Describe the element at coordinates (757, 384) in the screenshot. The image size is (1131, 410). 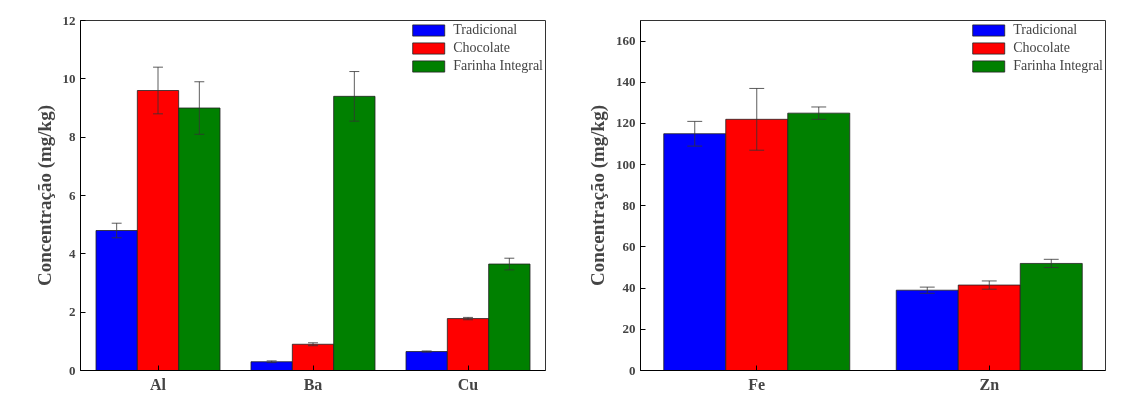
I see `x-tick-label: Fe` at that location.